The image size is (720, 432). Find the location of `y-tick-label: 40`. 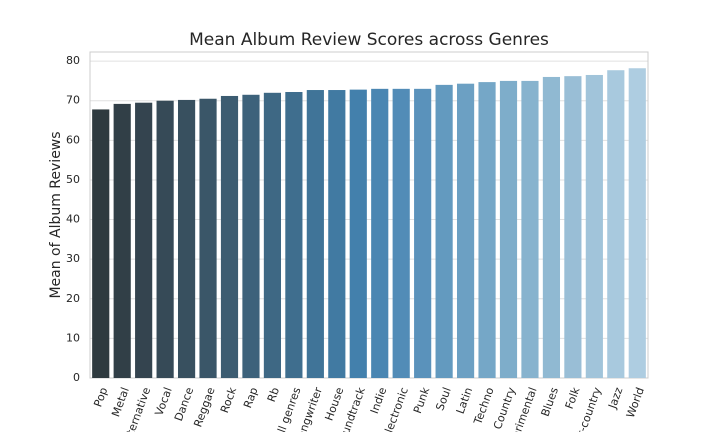

y-tick-label: 40 is located at coordinates (73, 219).